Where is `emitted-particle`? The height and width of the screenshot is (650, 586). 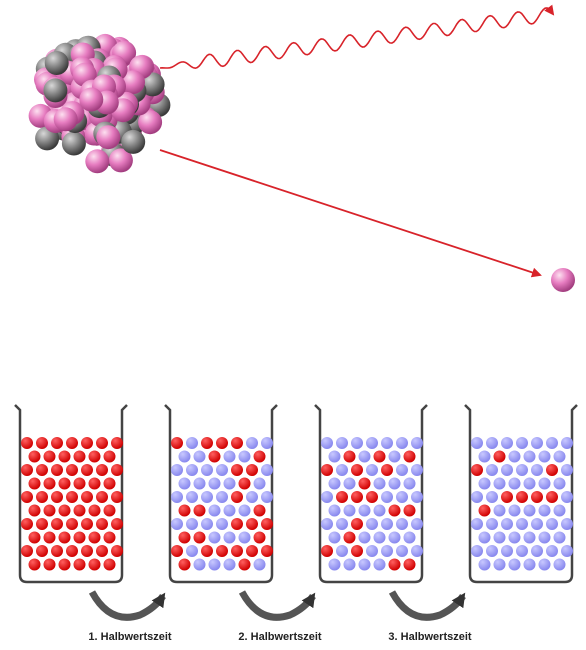
emitted-particle is located at coordinates (563, 280).